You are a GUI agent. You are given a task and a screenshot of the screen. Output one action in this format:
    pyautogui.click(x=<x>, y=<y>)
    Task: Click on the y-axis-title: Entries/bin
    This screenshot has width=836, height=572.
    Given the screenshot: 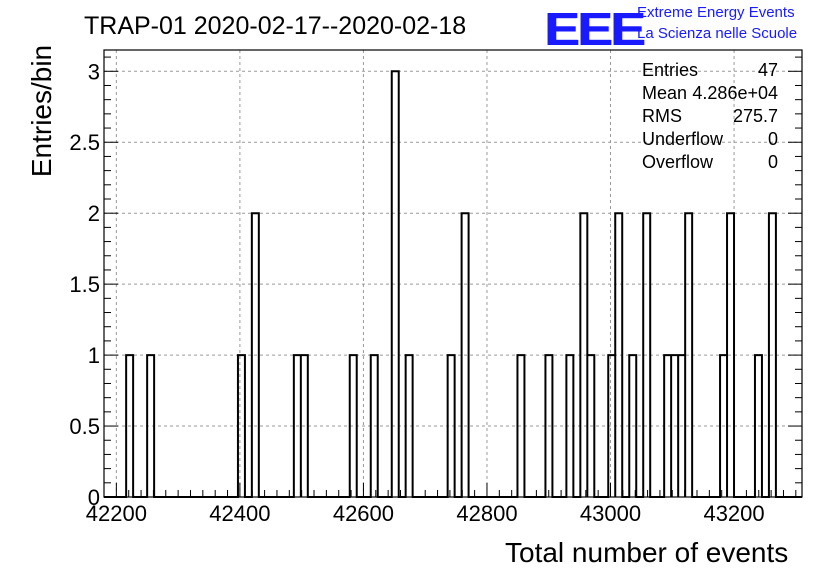 What is the action you would take?
    pyautogui.click(x=41, y=111)
    